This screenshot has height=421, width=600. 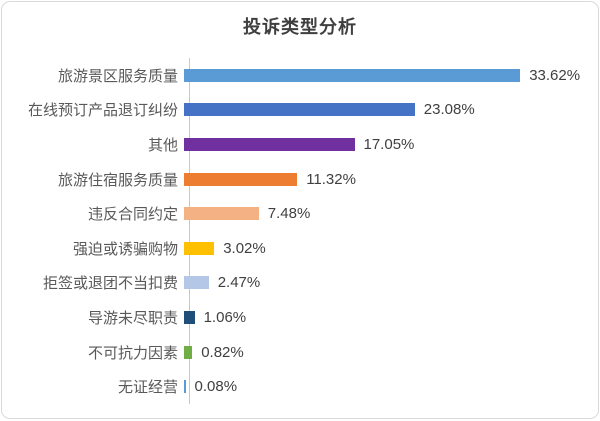 I want to click on category-label: 无证经营, so click(x=147, y=388).